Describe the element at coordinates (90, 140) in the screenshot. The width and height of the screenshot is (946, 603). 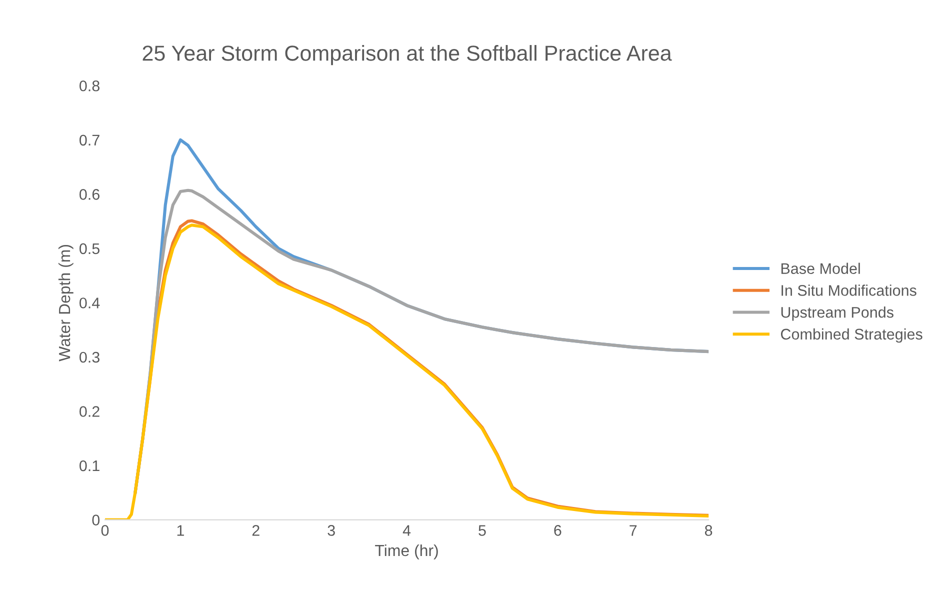
I see `y-tick-label: 0.7` at that location.